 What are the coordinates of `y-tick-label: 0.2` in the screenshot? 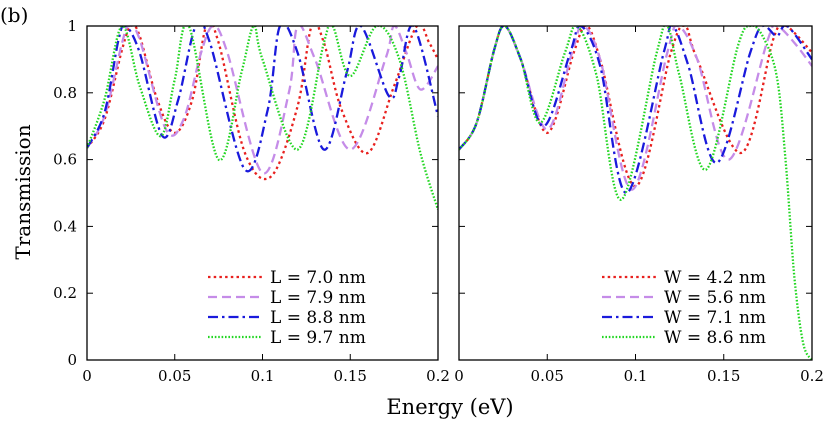 It's located at (65, 293).